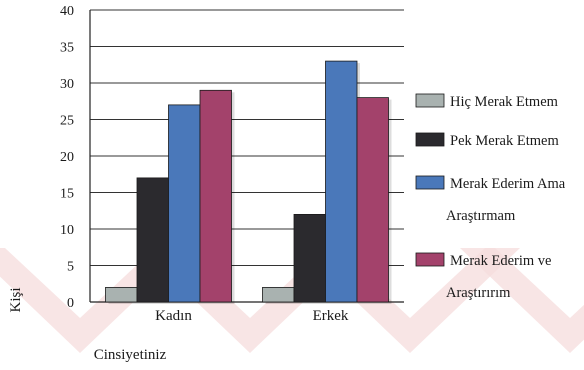 Image resolution: width=584 pixels, height=370 pixels. What do you see at coordinates (67, 48) in the screenshot?
I see `y-tick-label: 35` at bounding box center [67, 48].